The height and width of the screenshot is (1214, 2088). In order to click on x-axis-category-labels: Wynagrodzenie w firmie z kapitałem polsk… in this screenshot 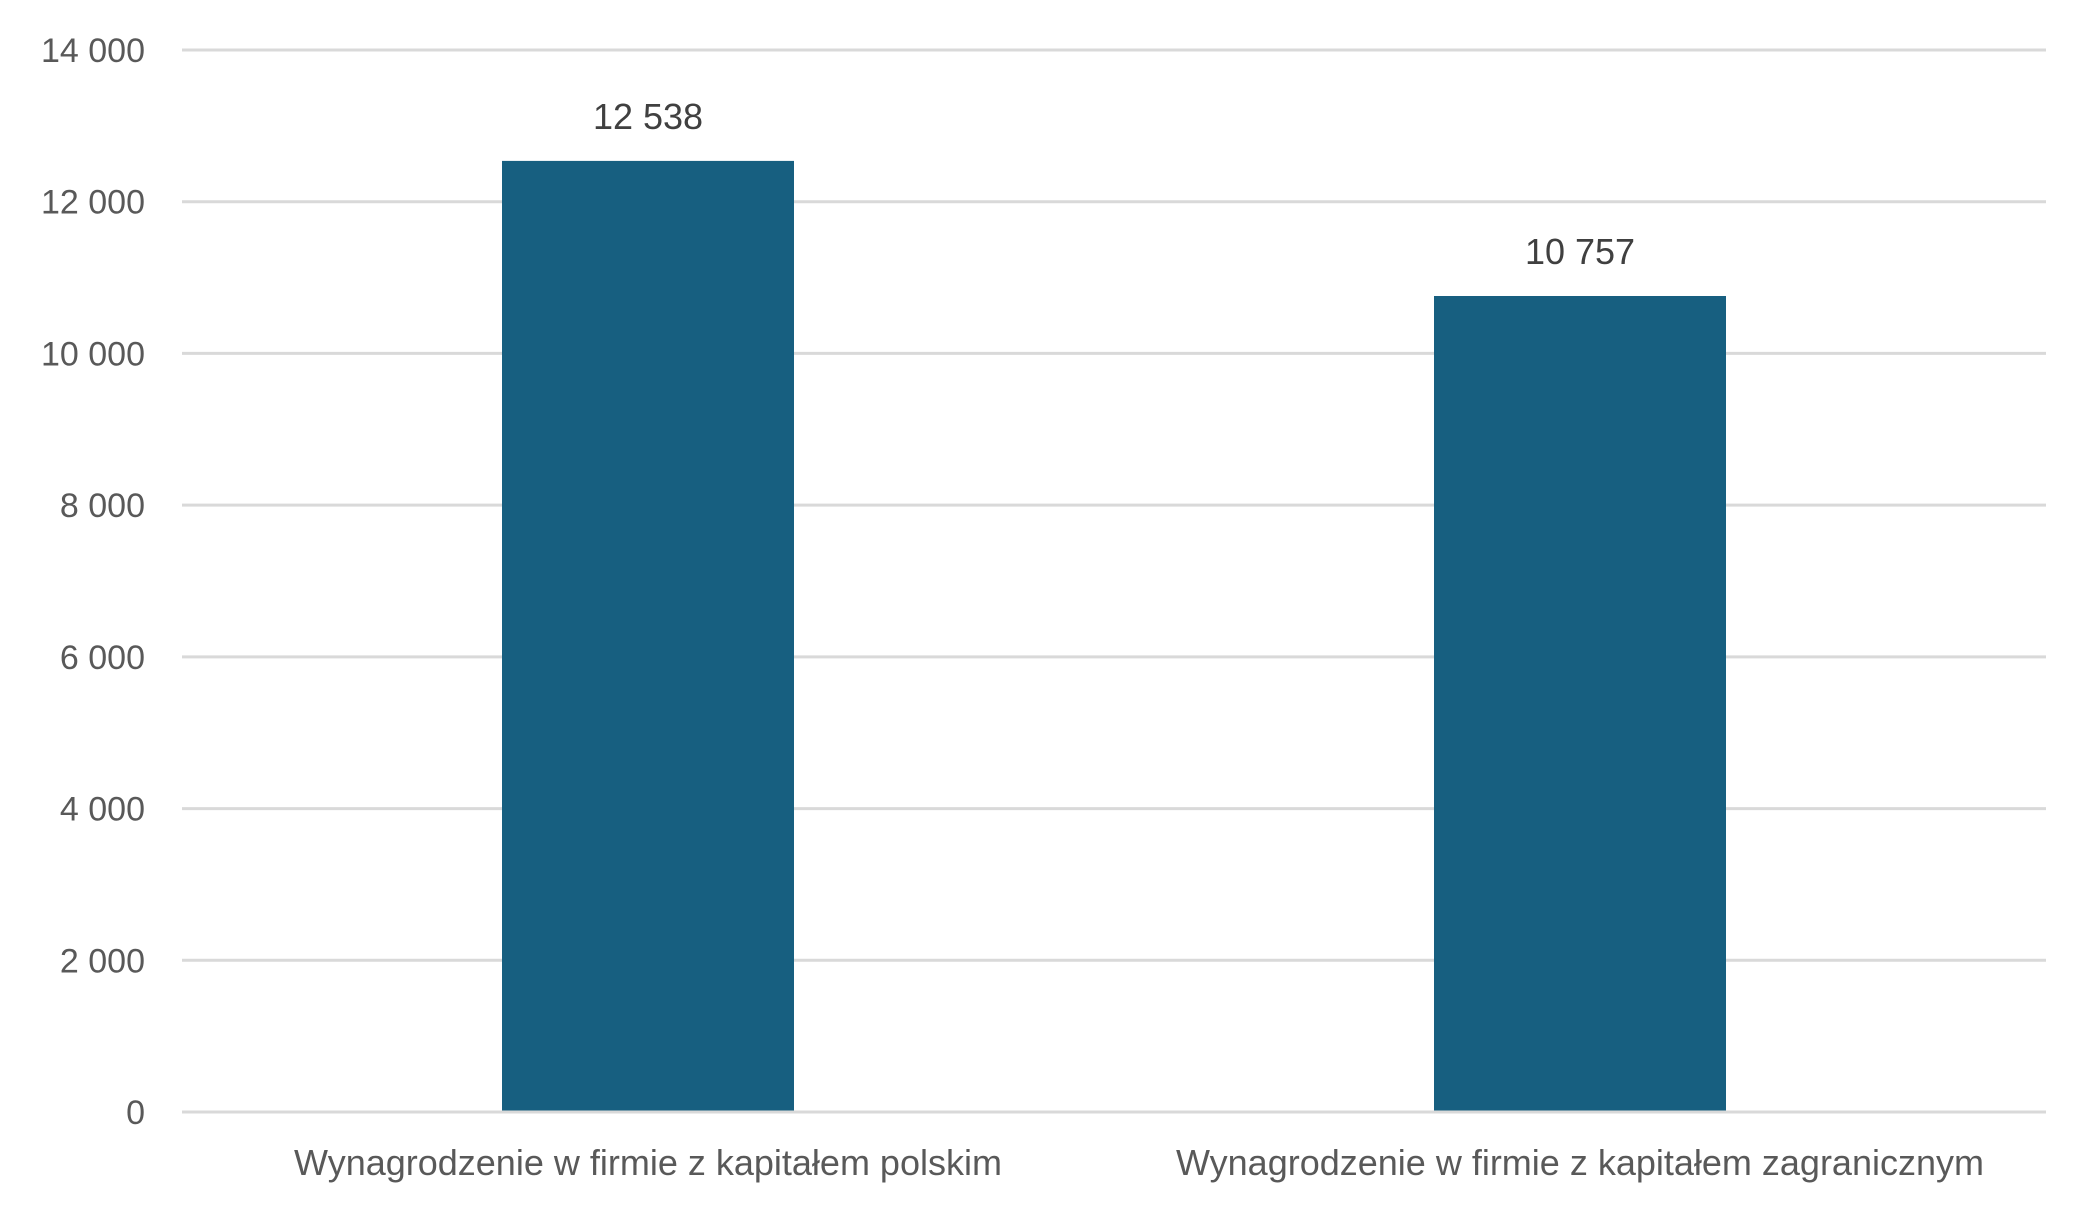, I will do `click(1139, 1162)`.